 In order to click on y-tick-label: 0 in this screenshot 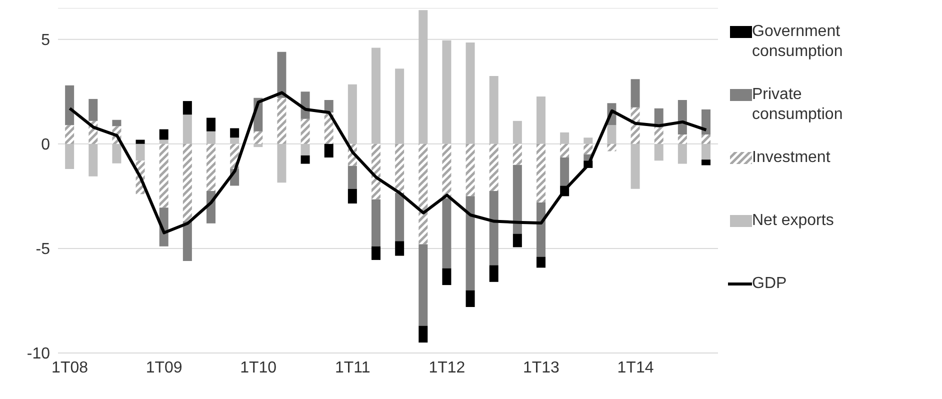, I will do `click(45, 145)`.